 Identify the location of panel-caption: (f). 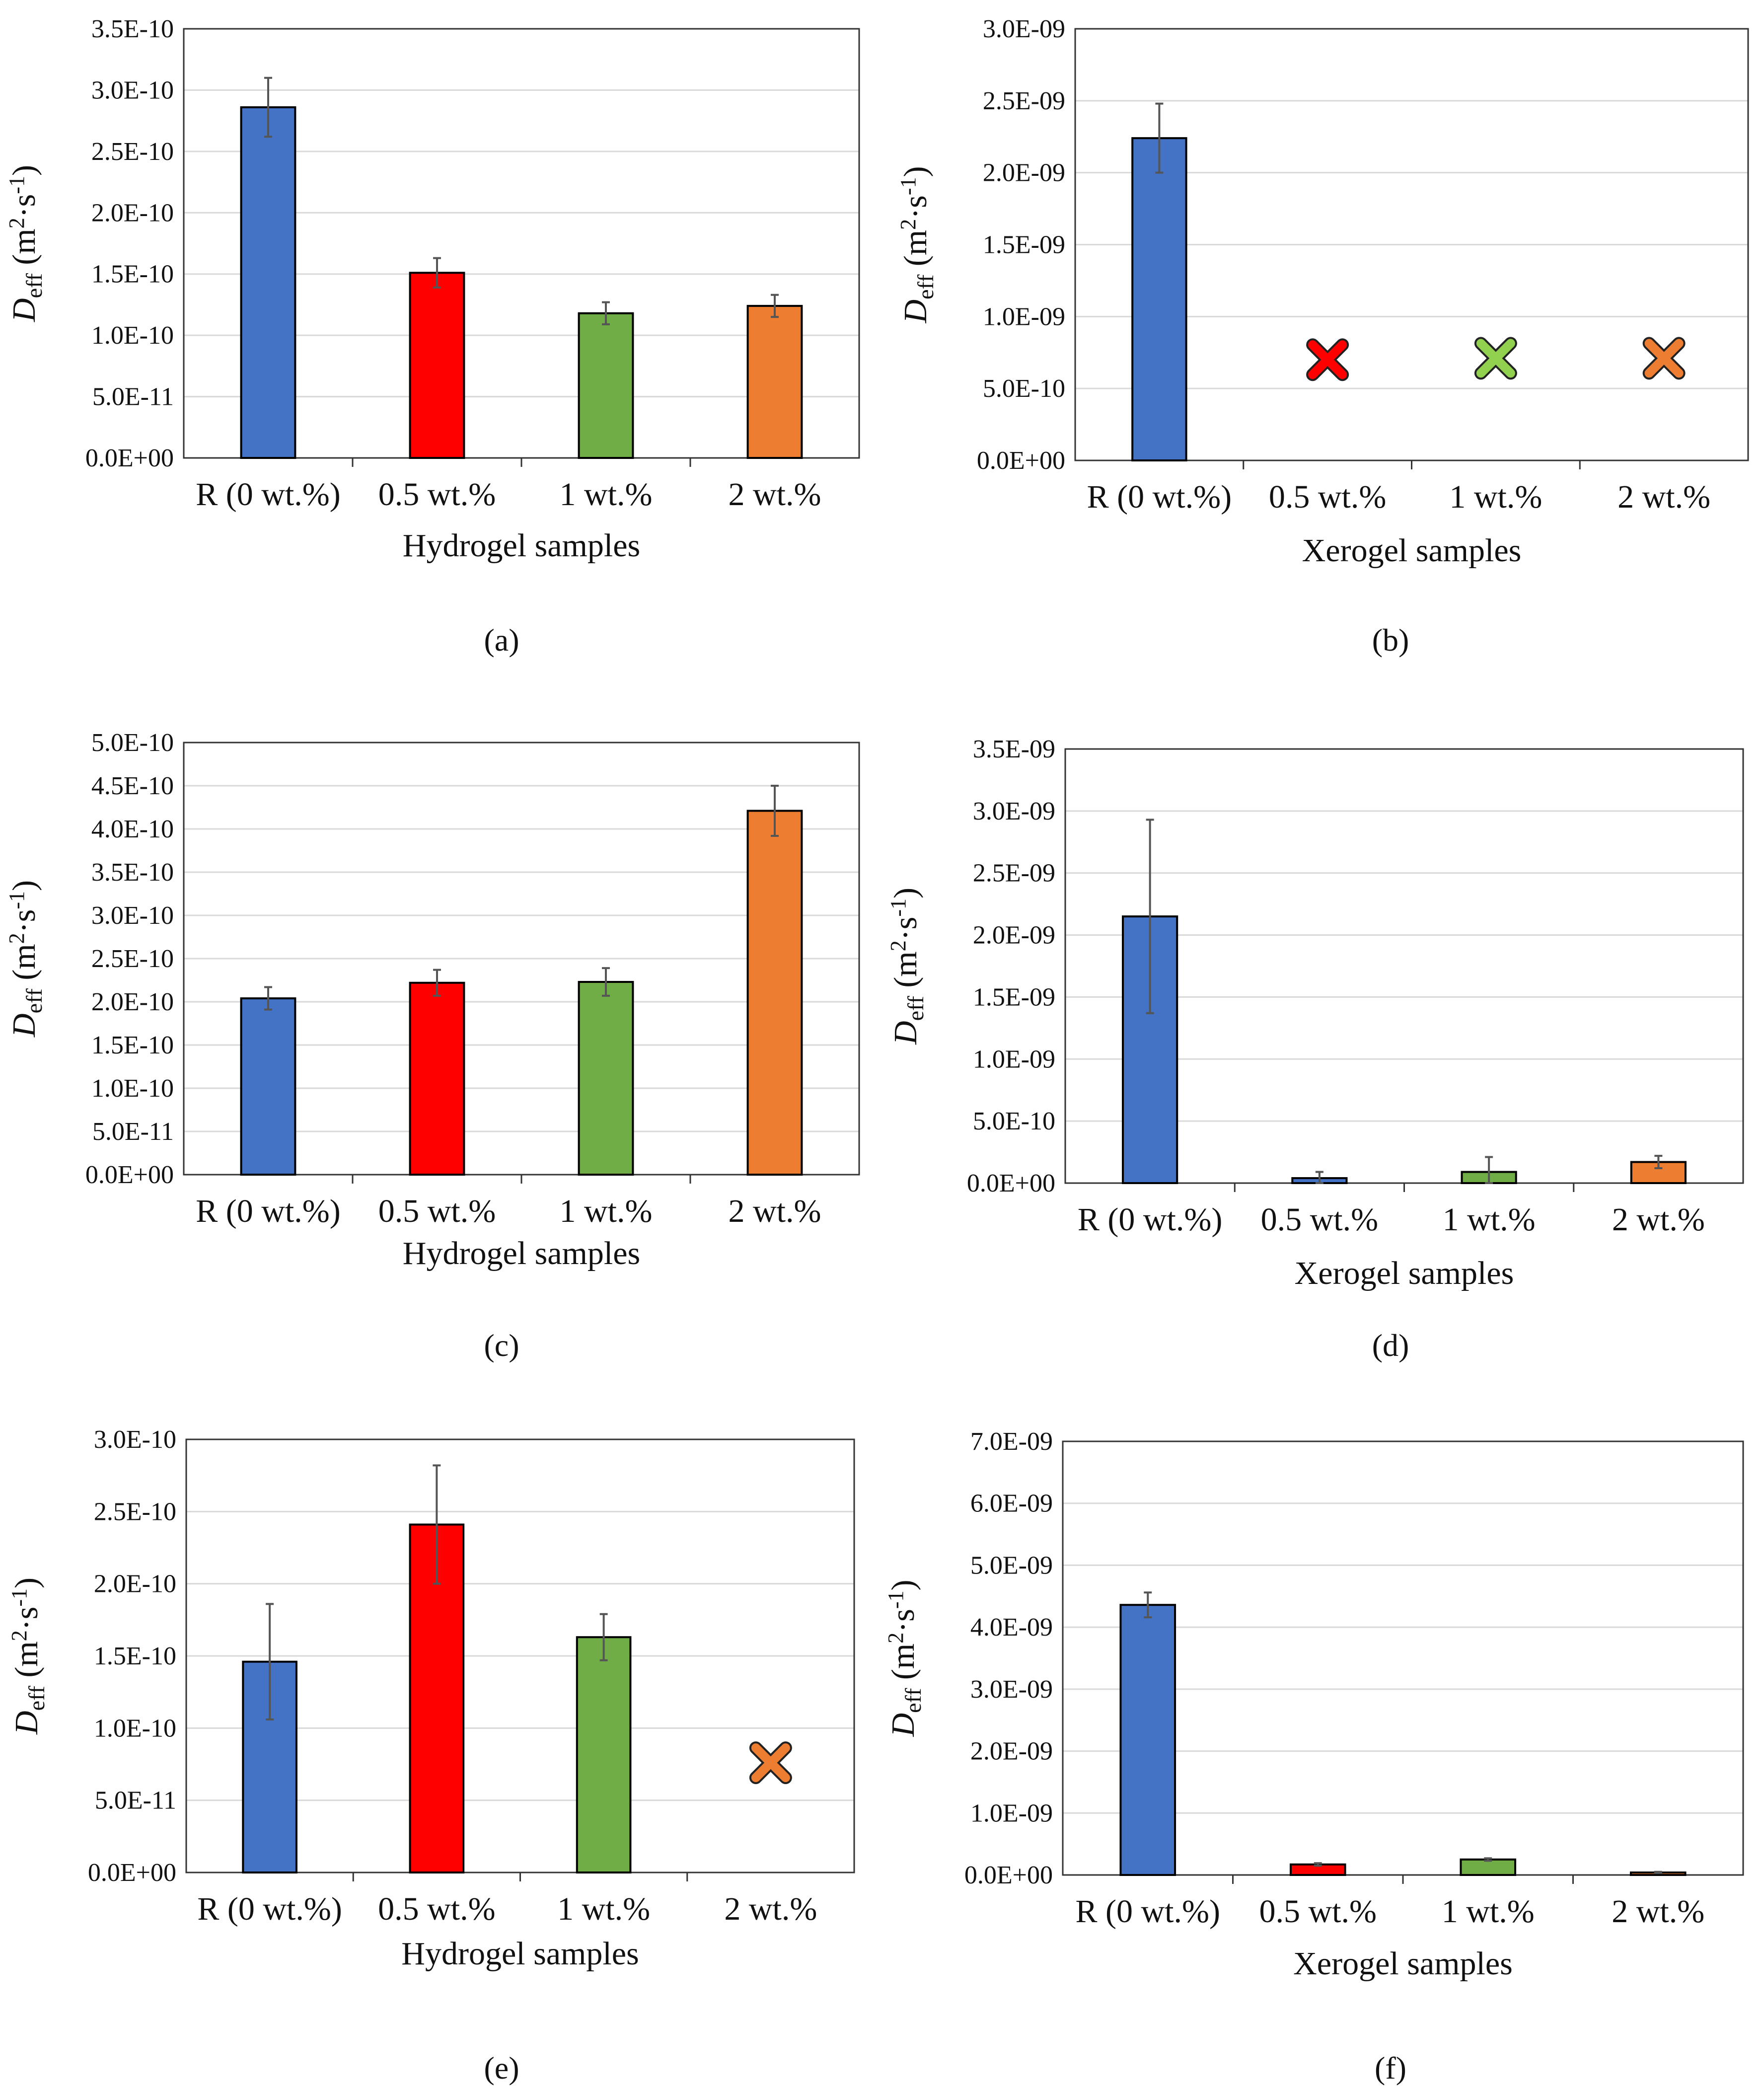
(1390, 2068).